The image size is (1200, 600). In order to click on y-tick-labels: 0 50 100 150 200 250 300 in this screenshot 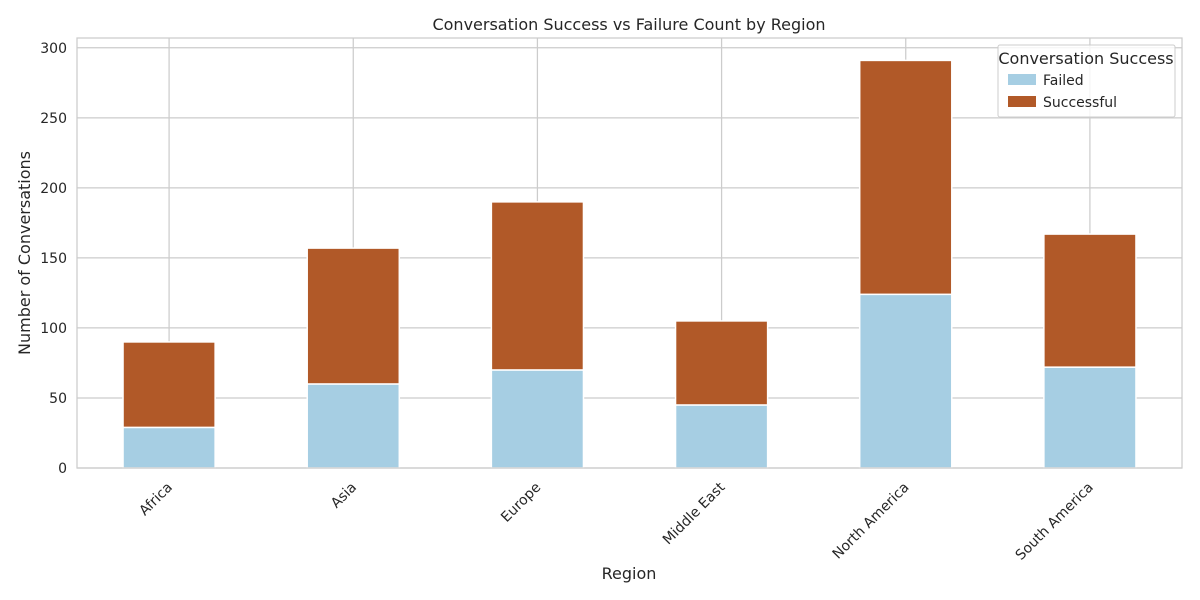, I will do `click(53, 259)`.